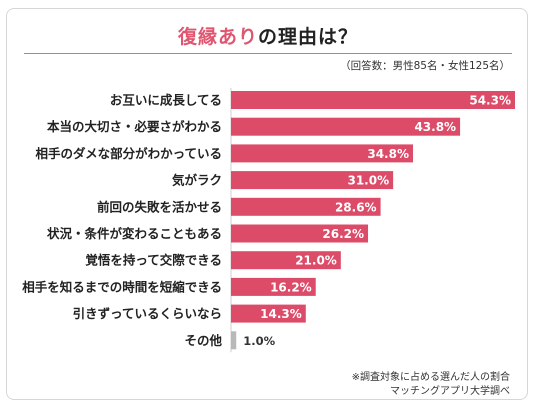 Image resolution: width=536 pixels, height=406 pixels. What do you see at coordinates (166, 100) in the screenshot?
I see `category-label: お互いに成長してる` at bounding box center [166, 100].